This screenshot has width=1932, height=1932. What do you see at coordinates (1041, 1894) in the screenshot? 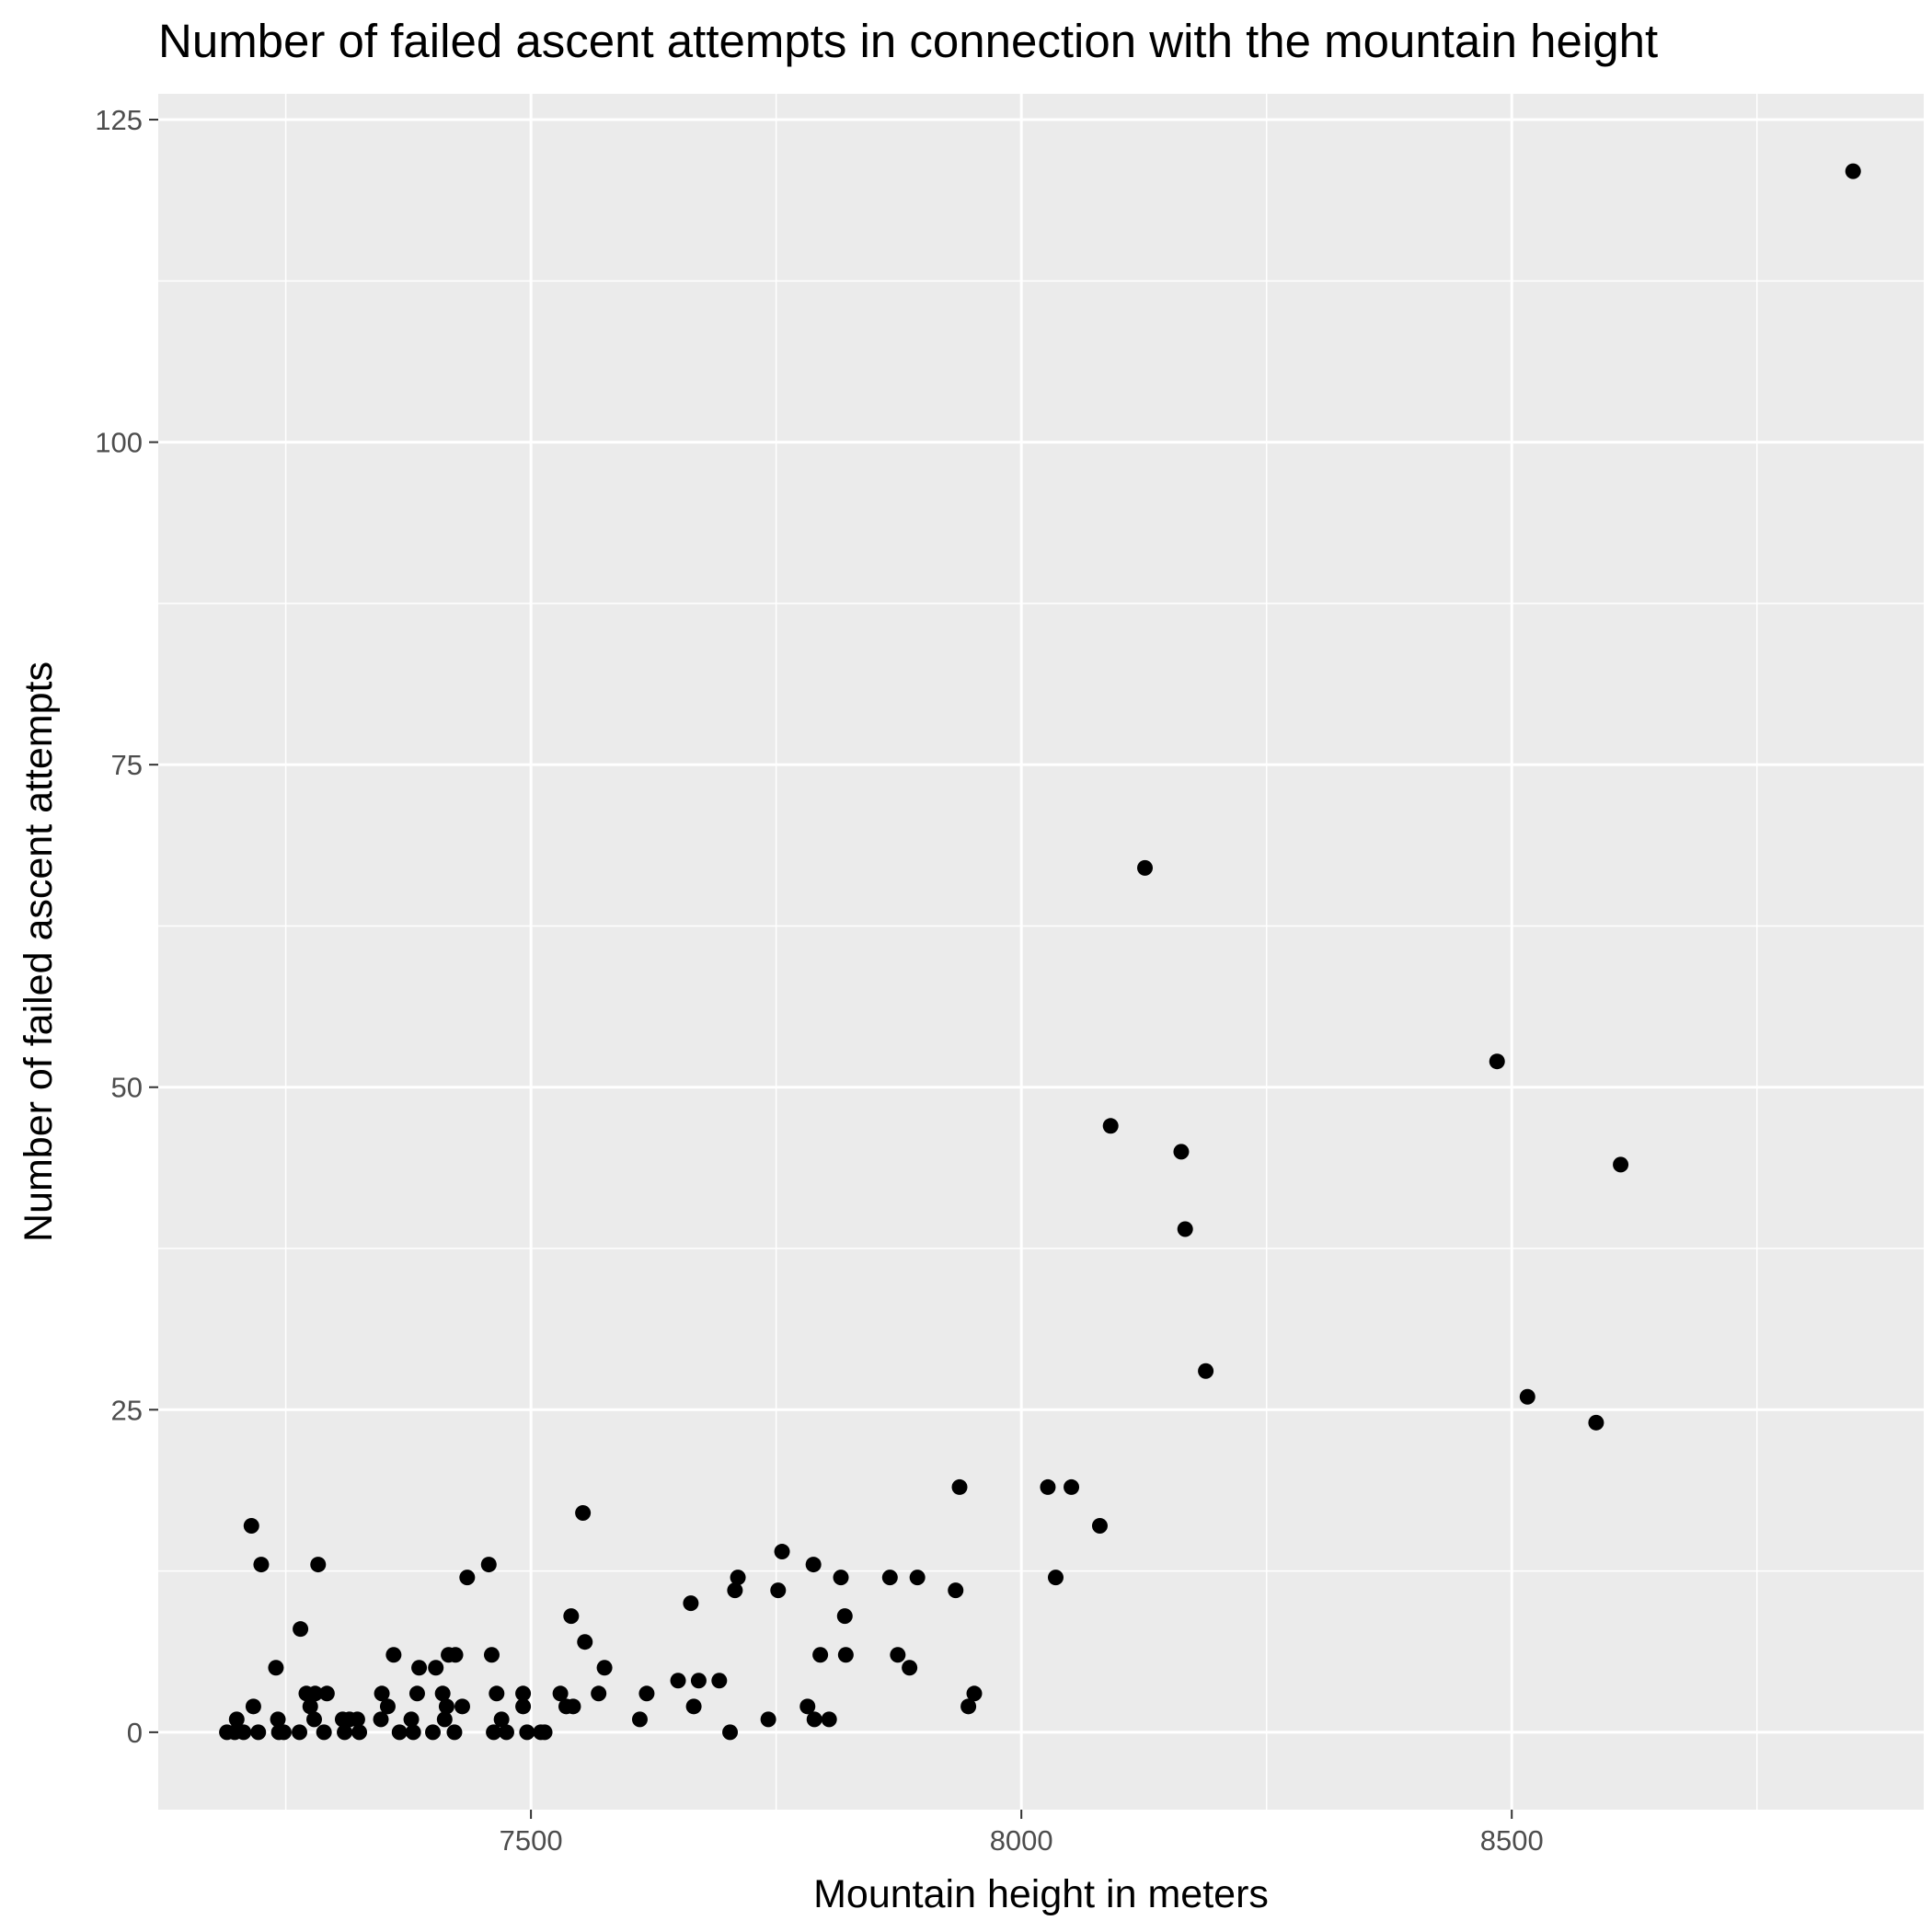
I see `x-axis-title: Mountain height in meters` at bounding box center [1041, 1894].